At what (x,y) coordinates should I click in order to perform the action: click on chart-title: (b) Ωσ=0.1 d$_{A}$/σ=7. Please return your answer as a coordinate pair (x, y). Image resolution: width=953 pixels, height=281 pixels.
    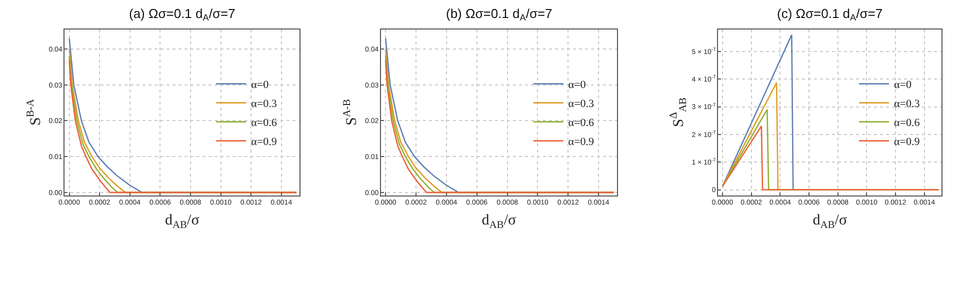
    Looking at the image, I should click on (499, 14).